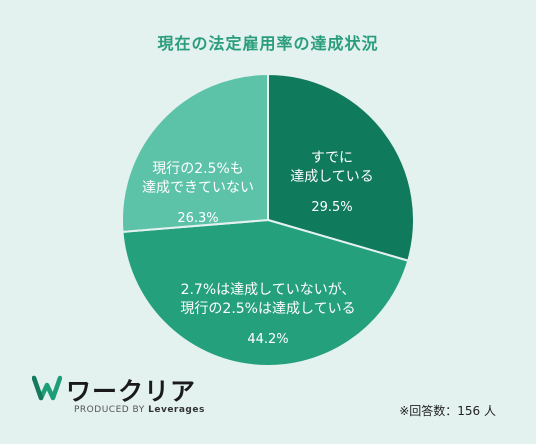  I want to click on pie-slice-not-achieved, so click(195, 152).